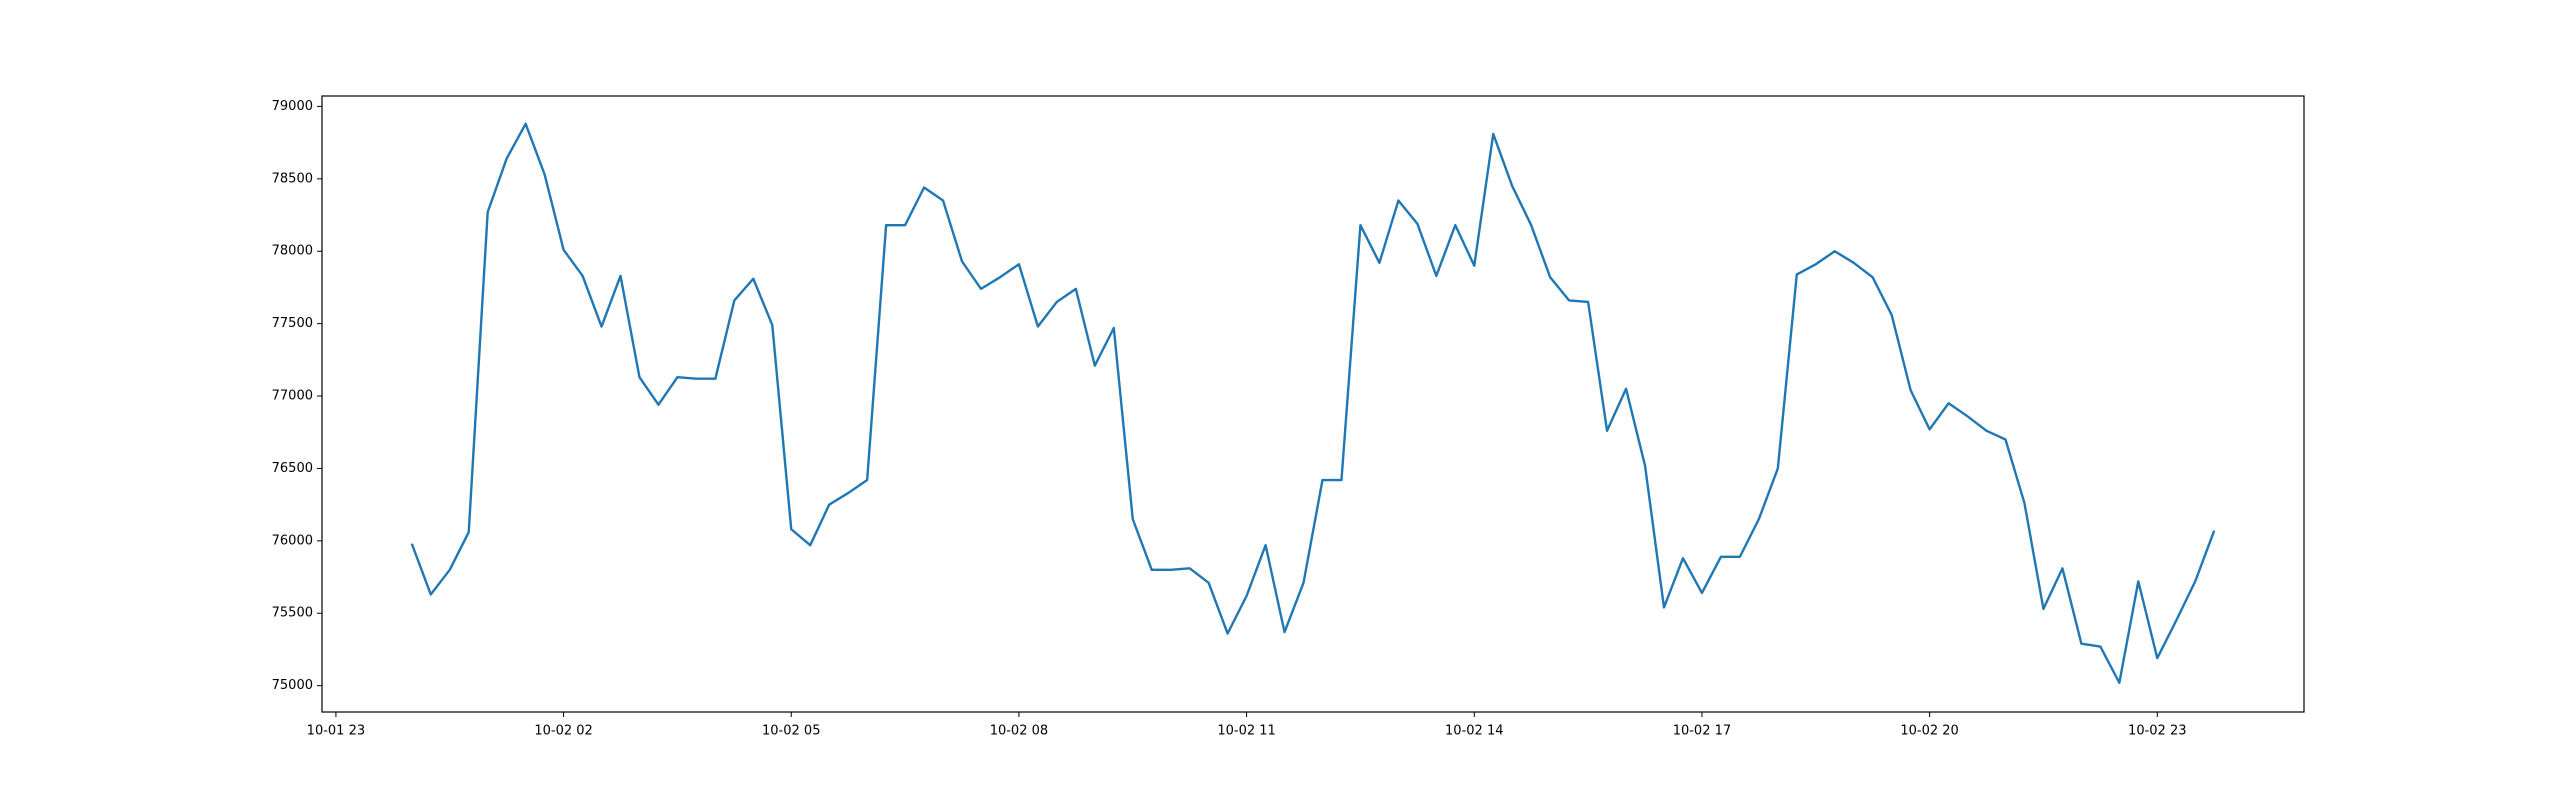 Image resolution: width=2560 pixels, height=800 pixels. What do you see at coordinates (563, 731) in the screenshot?
I see `x-tick-label: 10-02 02` at bounding box center [563, 731].